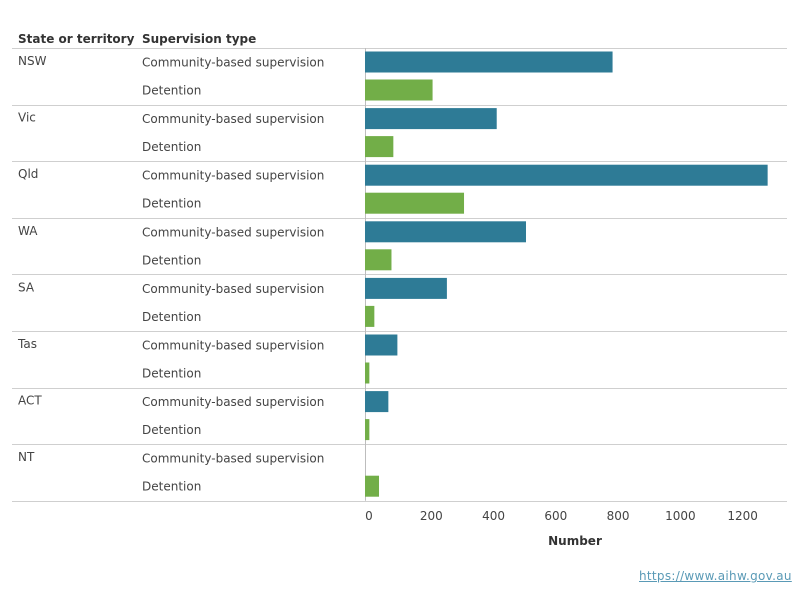  Describe the element at coordinates (618, 516) in the screenshot. I see `x-tick-label: 800` at that location.